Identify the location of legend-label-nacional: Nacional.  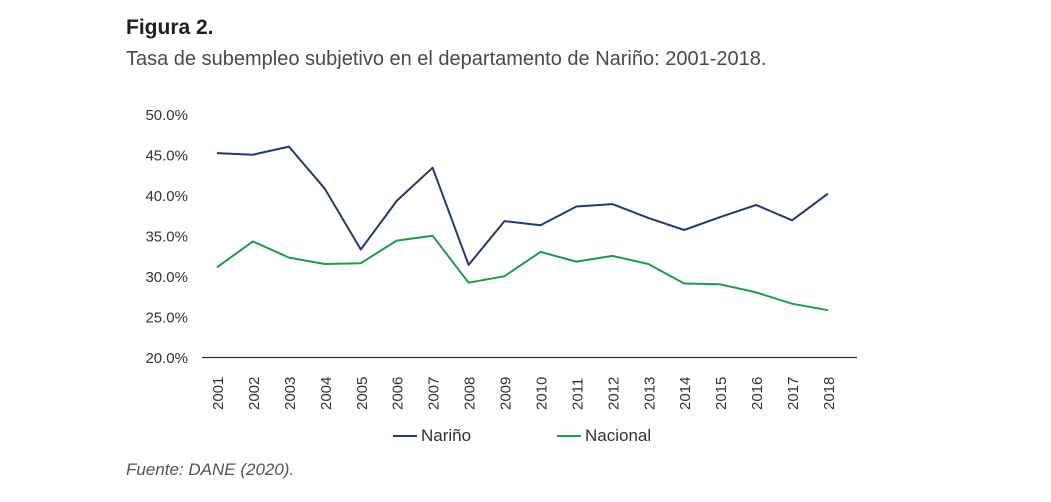
(618, 435).